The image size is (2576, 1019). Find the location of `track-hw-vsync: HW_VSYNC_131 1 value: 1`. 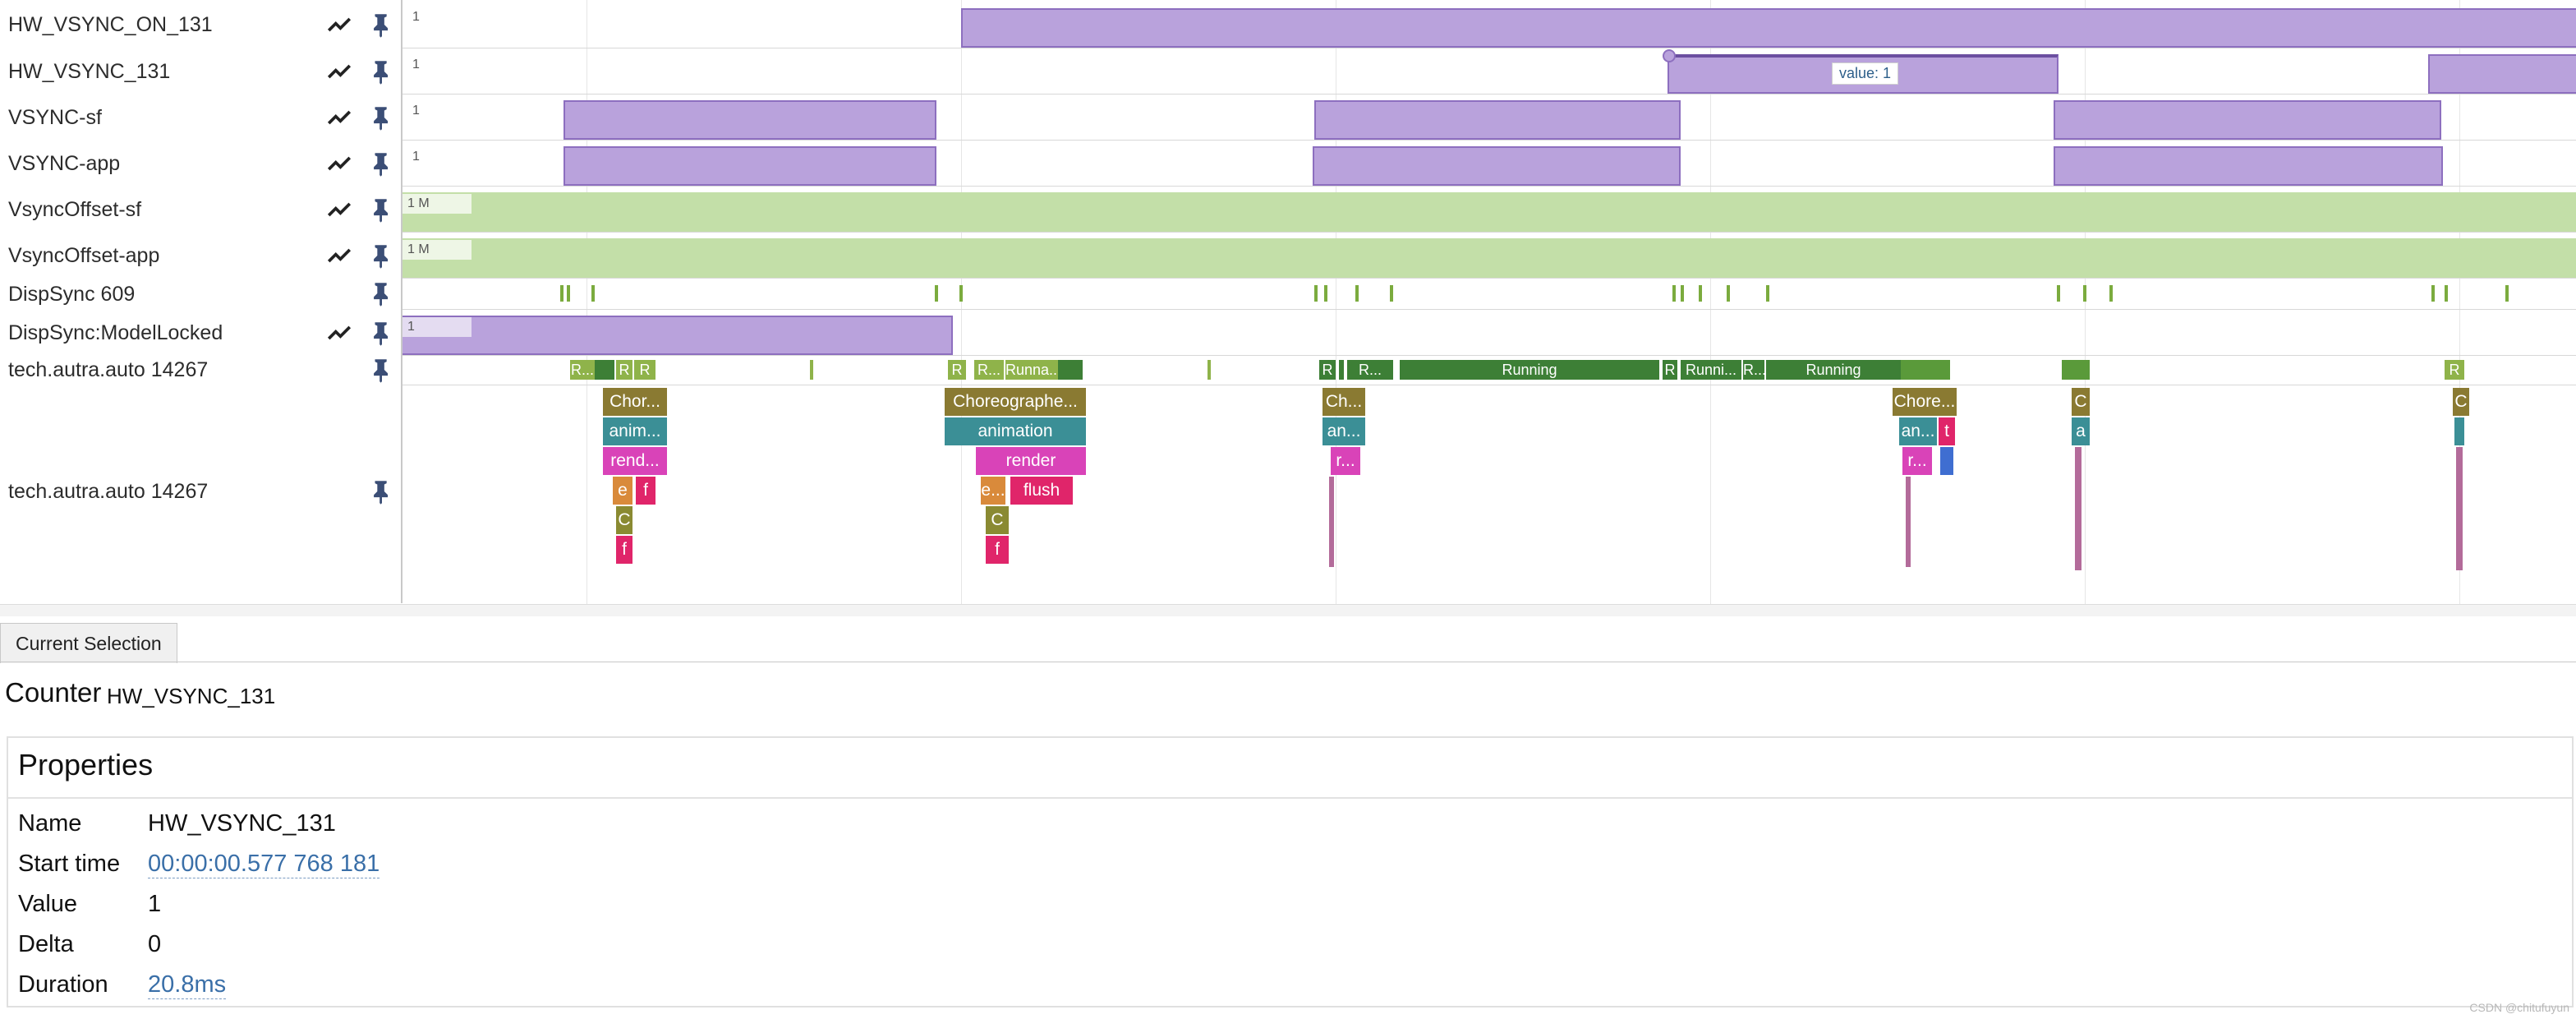

track-hw-vsync: HW_VSYNC_131 1 value: 1 is located at coordinates (1288, 71).